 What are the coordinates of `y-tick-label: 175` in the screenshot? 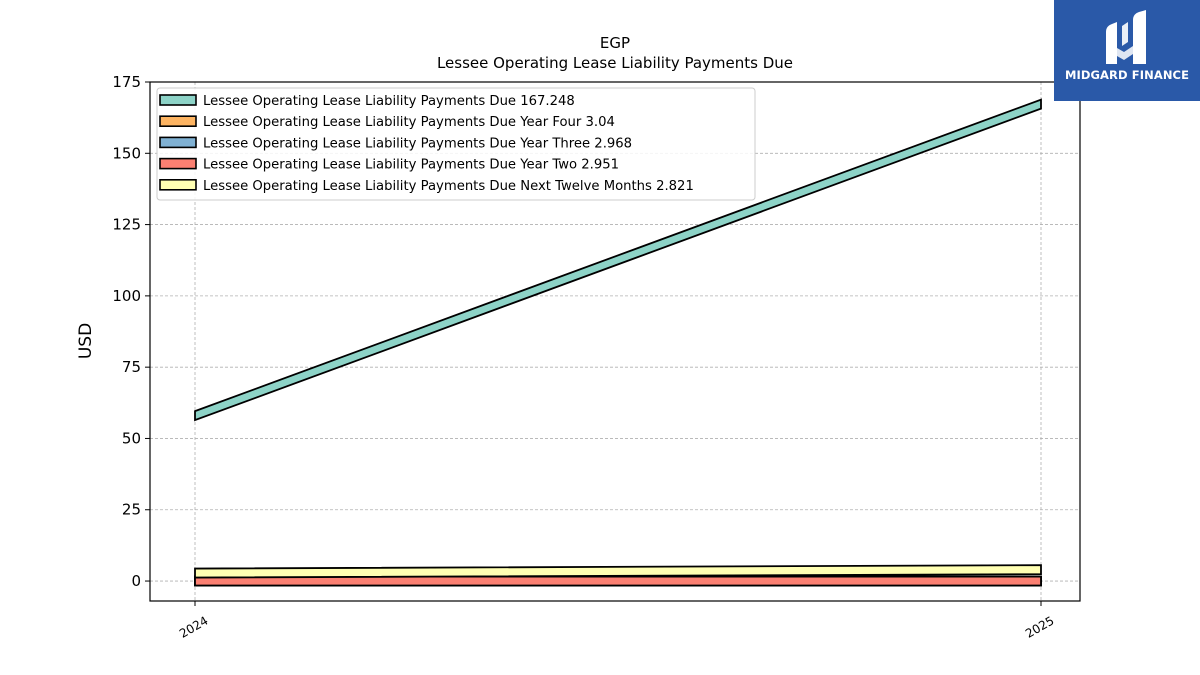 It's located at (126, 82).